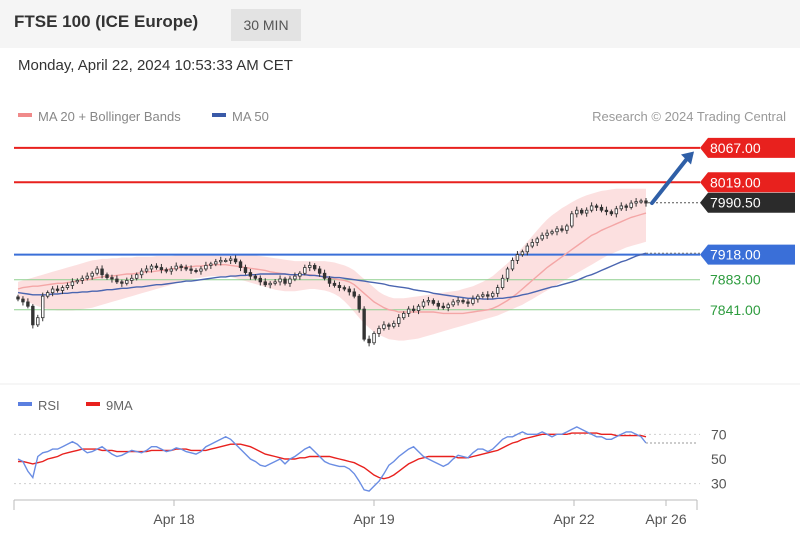 The width and height of the screenshot is (800, 541). What do you see at coordinates (735, 148) in the screenshot?
I see `price-tag-label: 8067.00` at bounding box center [735, 148].